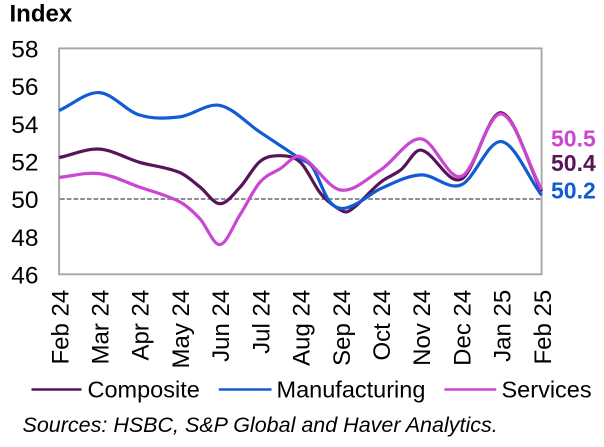 The height and width of the screenshot is (447, 604). What do you see at coordinates (261, 322) in the screenshot?
I see `svg-text: Jul 24` at bounding box center [261, 322].